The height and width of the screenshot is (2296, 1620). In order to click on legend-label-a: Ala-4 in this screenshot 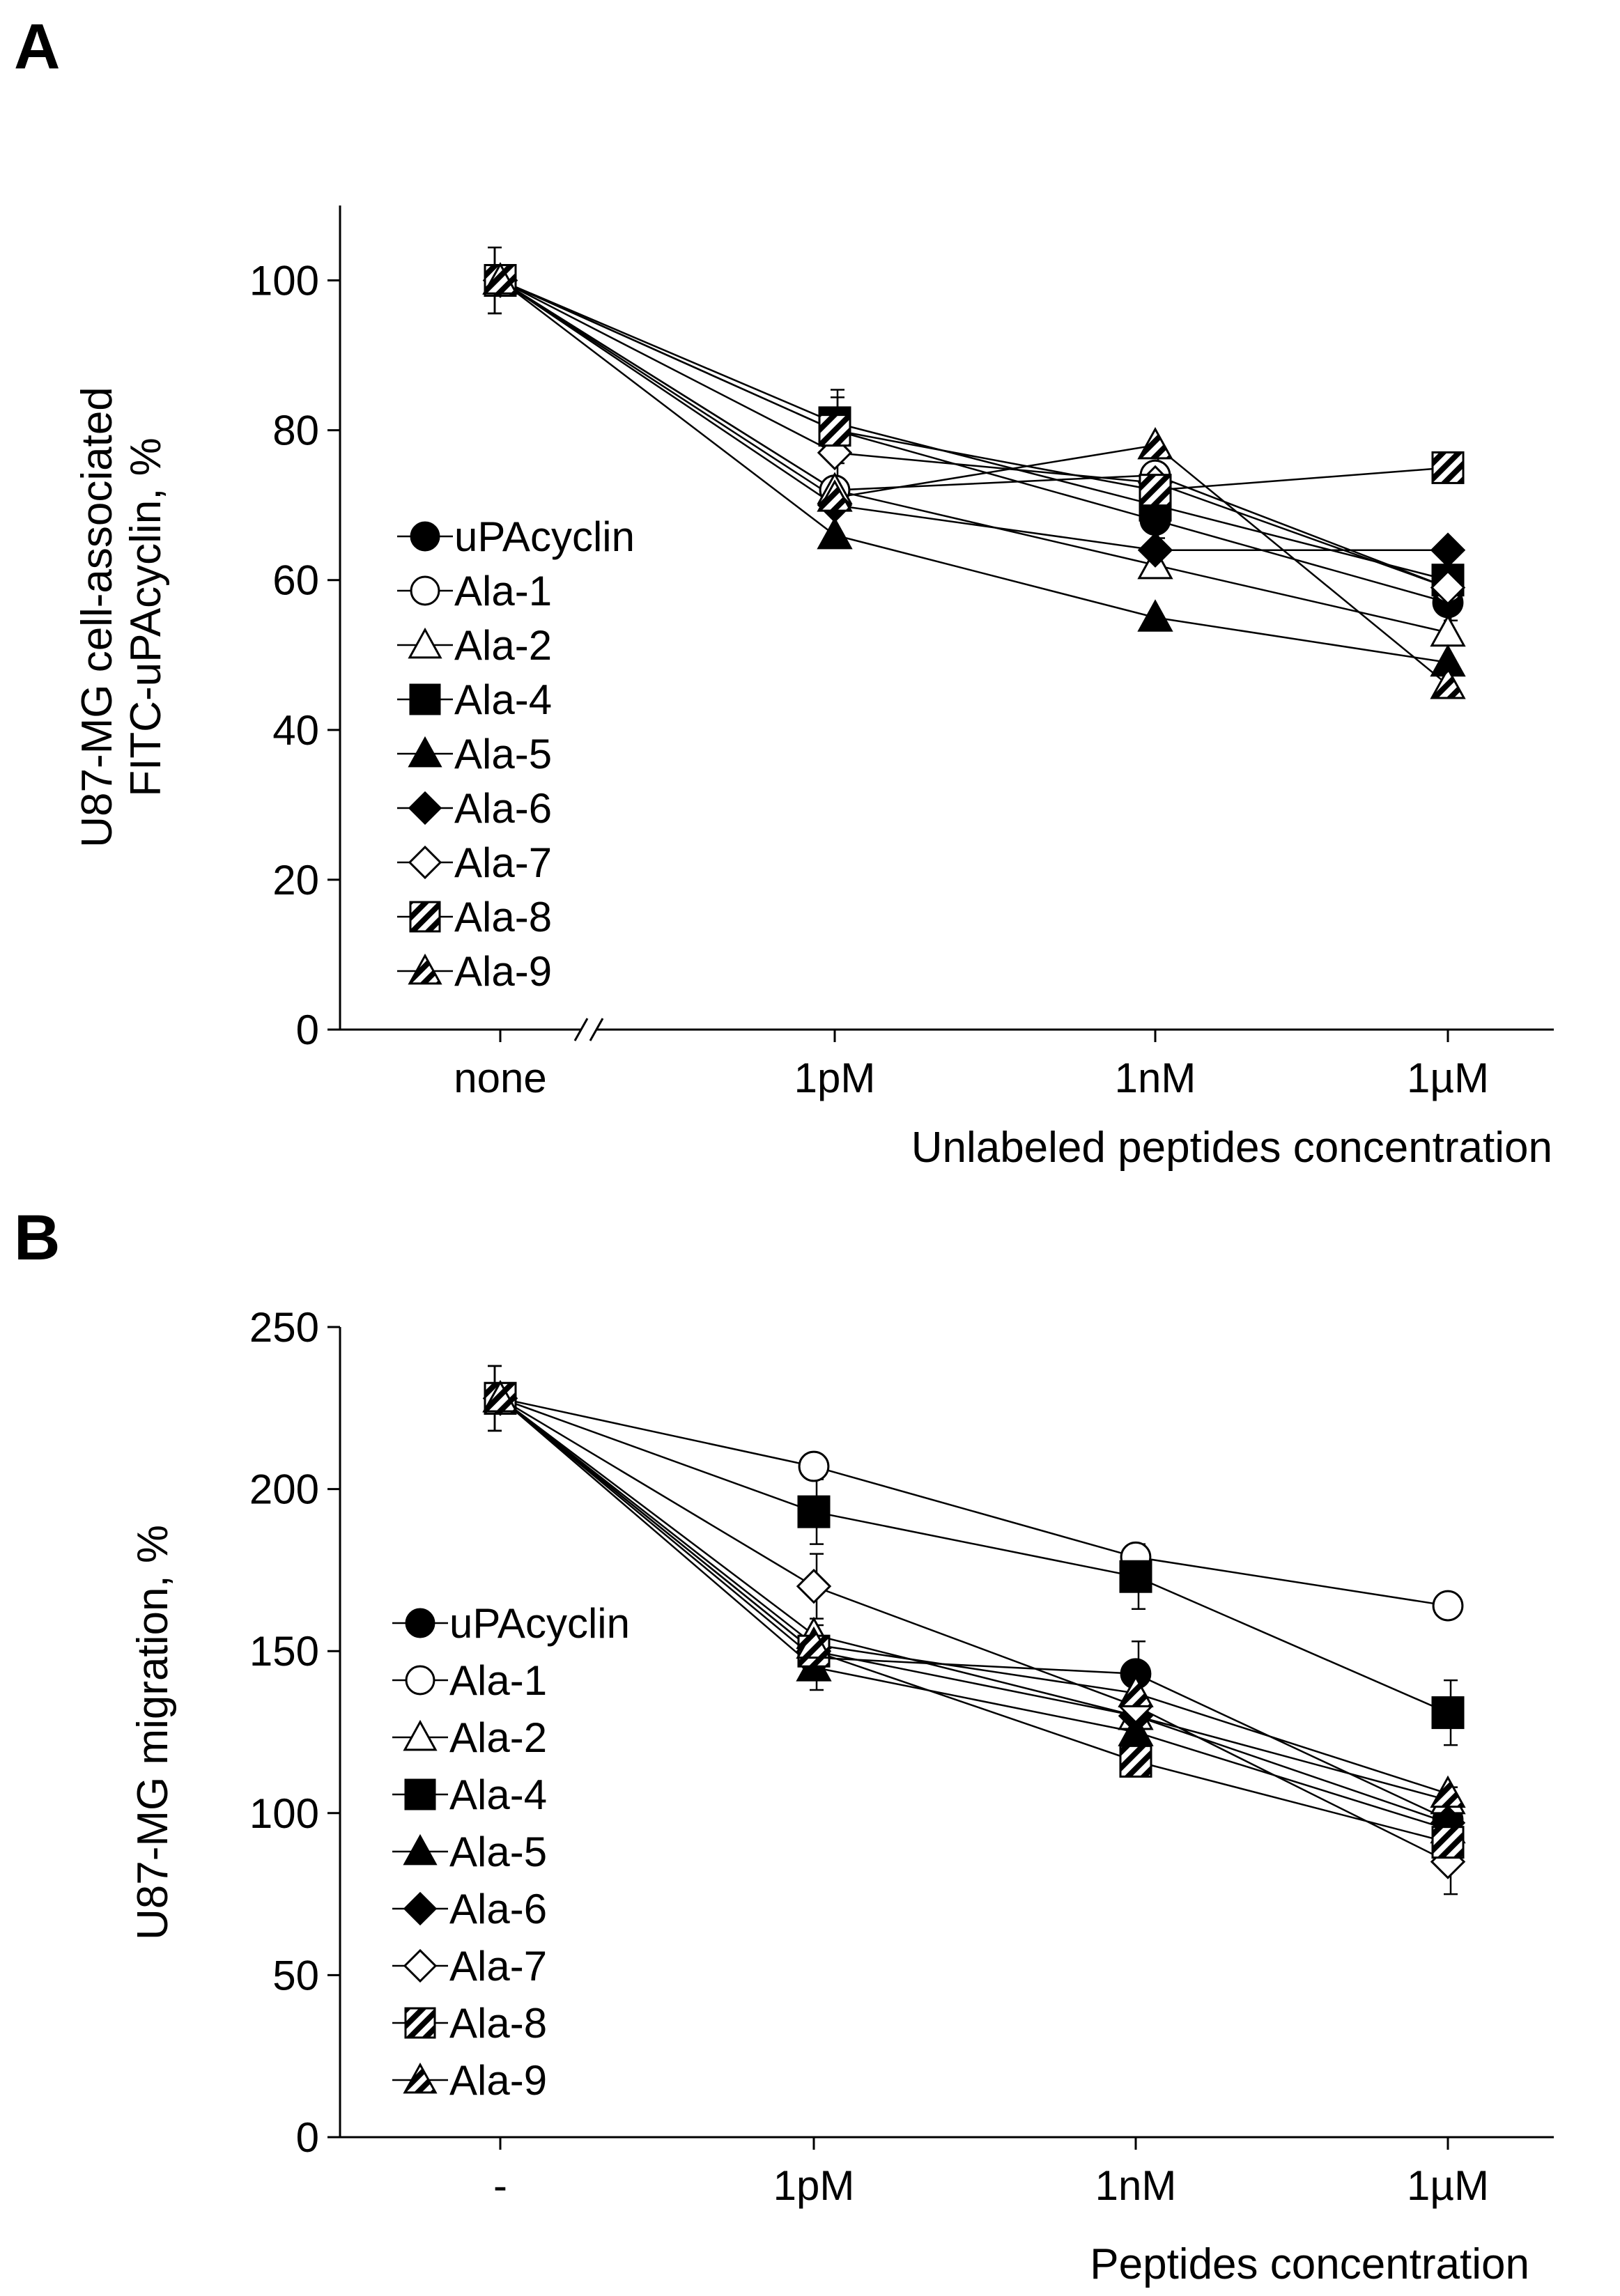, I will do `click(503, 699)`.